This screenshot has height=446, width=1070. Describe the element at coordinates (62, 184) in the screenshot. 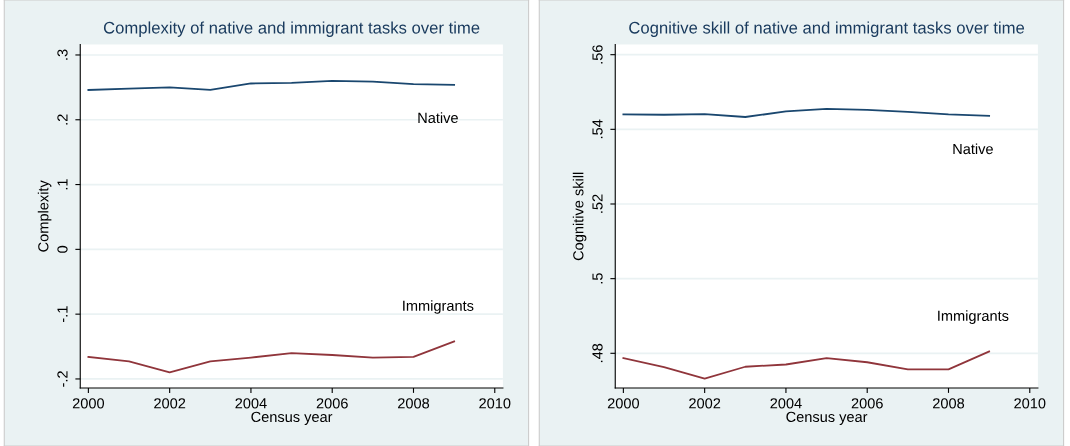

I see `y-tick-label: .1` at that location.